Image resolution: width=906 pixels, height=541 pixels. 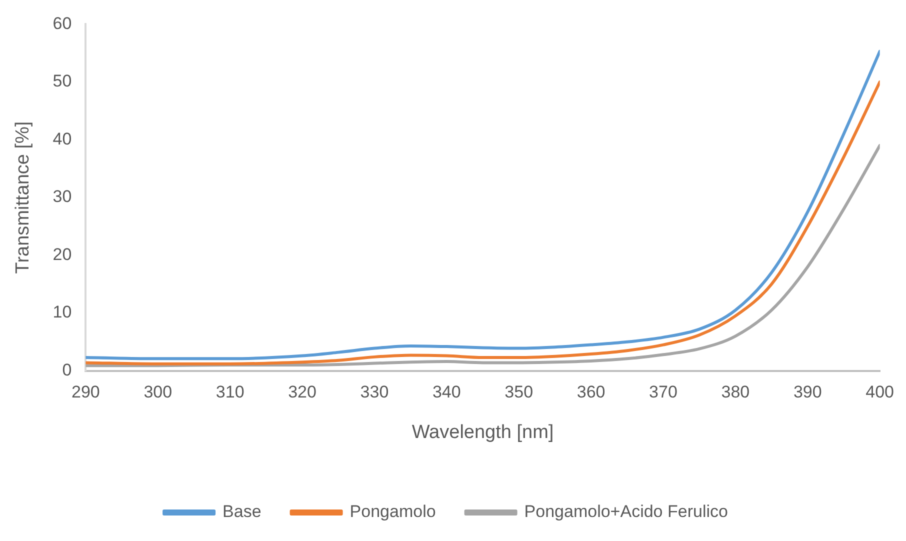 I want to click on x-tick-label: 390, so click(x=807, y=392).